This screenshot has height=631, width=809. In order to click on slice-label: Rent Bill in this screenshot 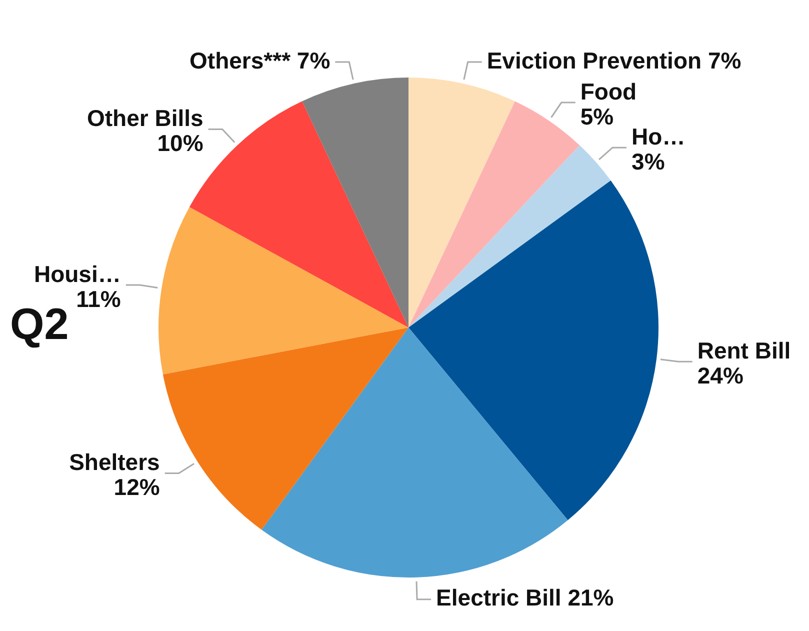, I will do `click(744, 350)`.